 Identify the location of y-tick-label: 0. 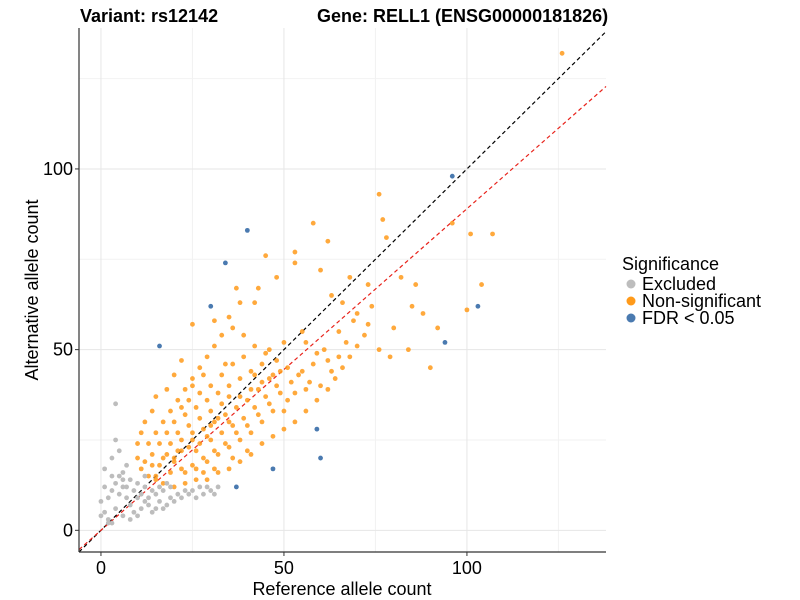
(68, 530).